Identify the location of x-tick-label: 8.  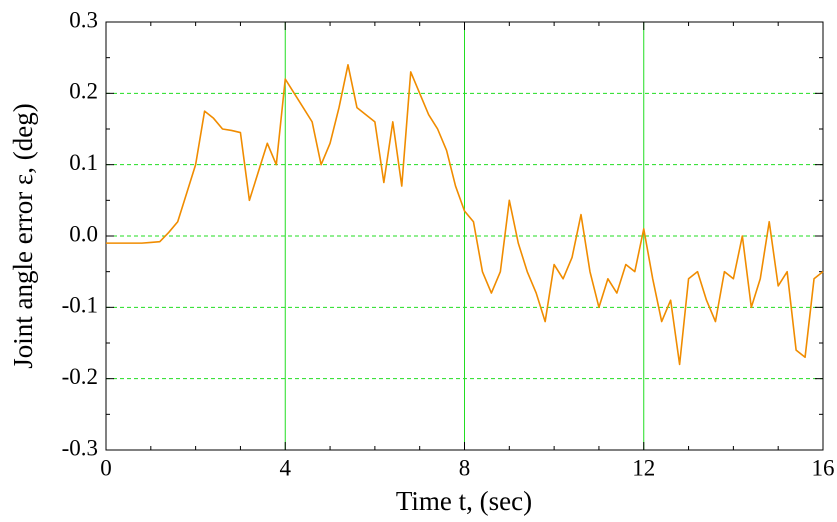
(465, 467).